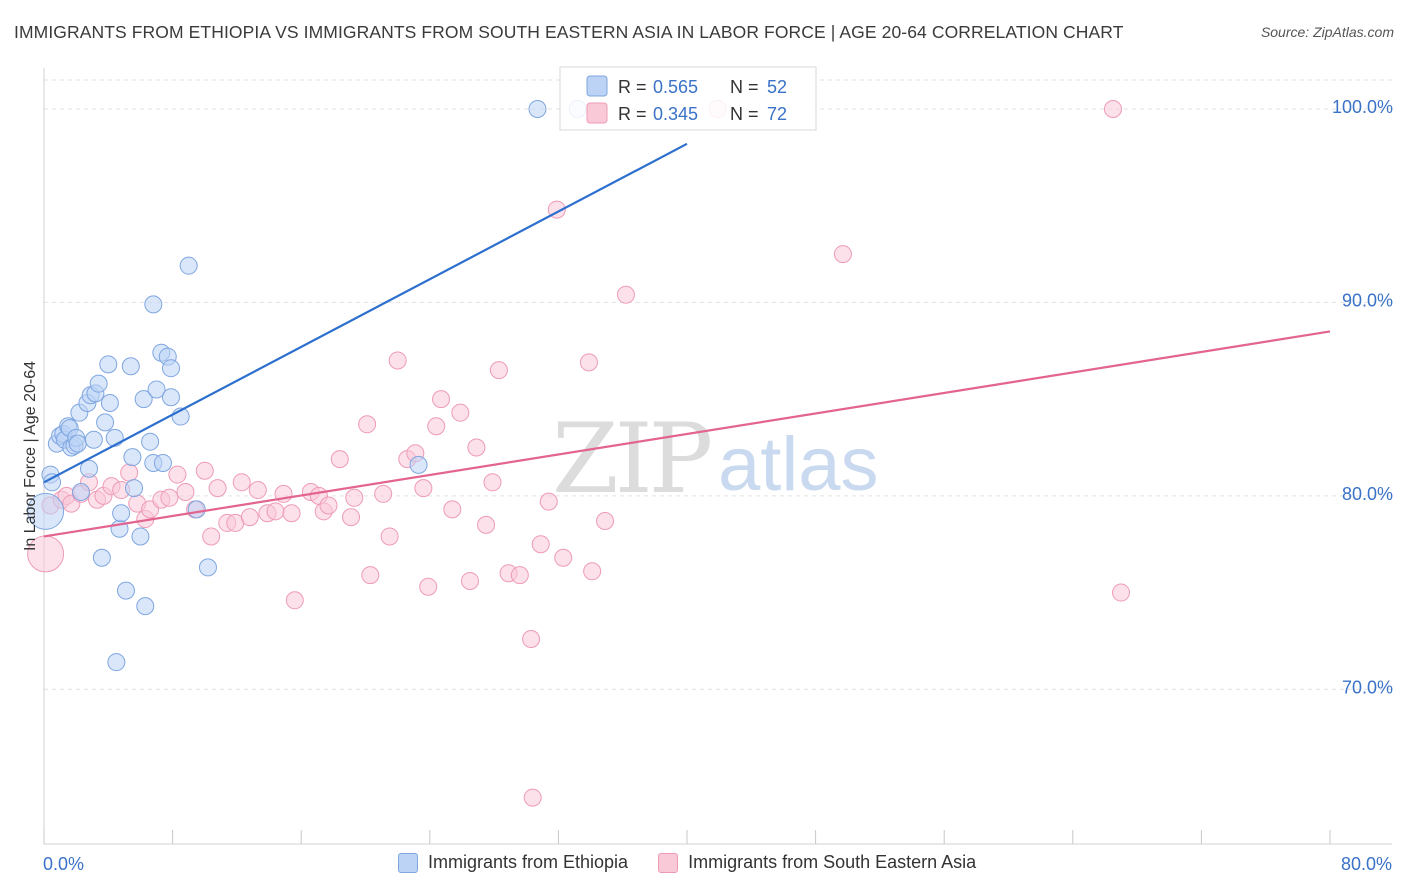  I want to click on chart-source: Source: ZipAtlas.com, so click(1327, 32).